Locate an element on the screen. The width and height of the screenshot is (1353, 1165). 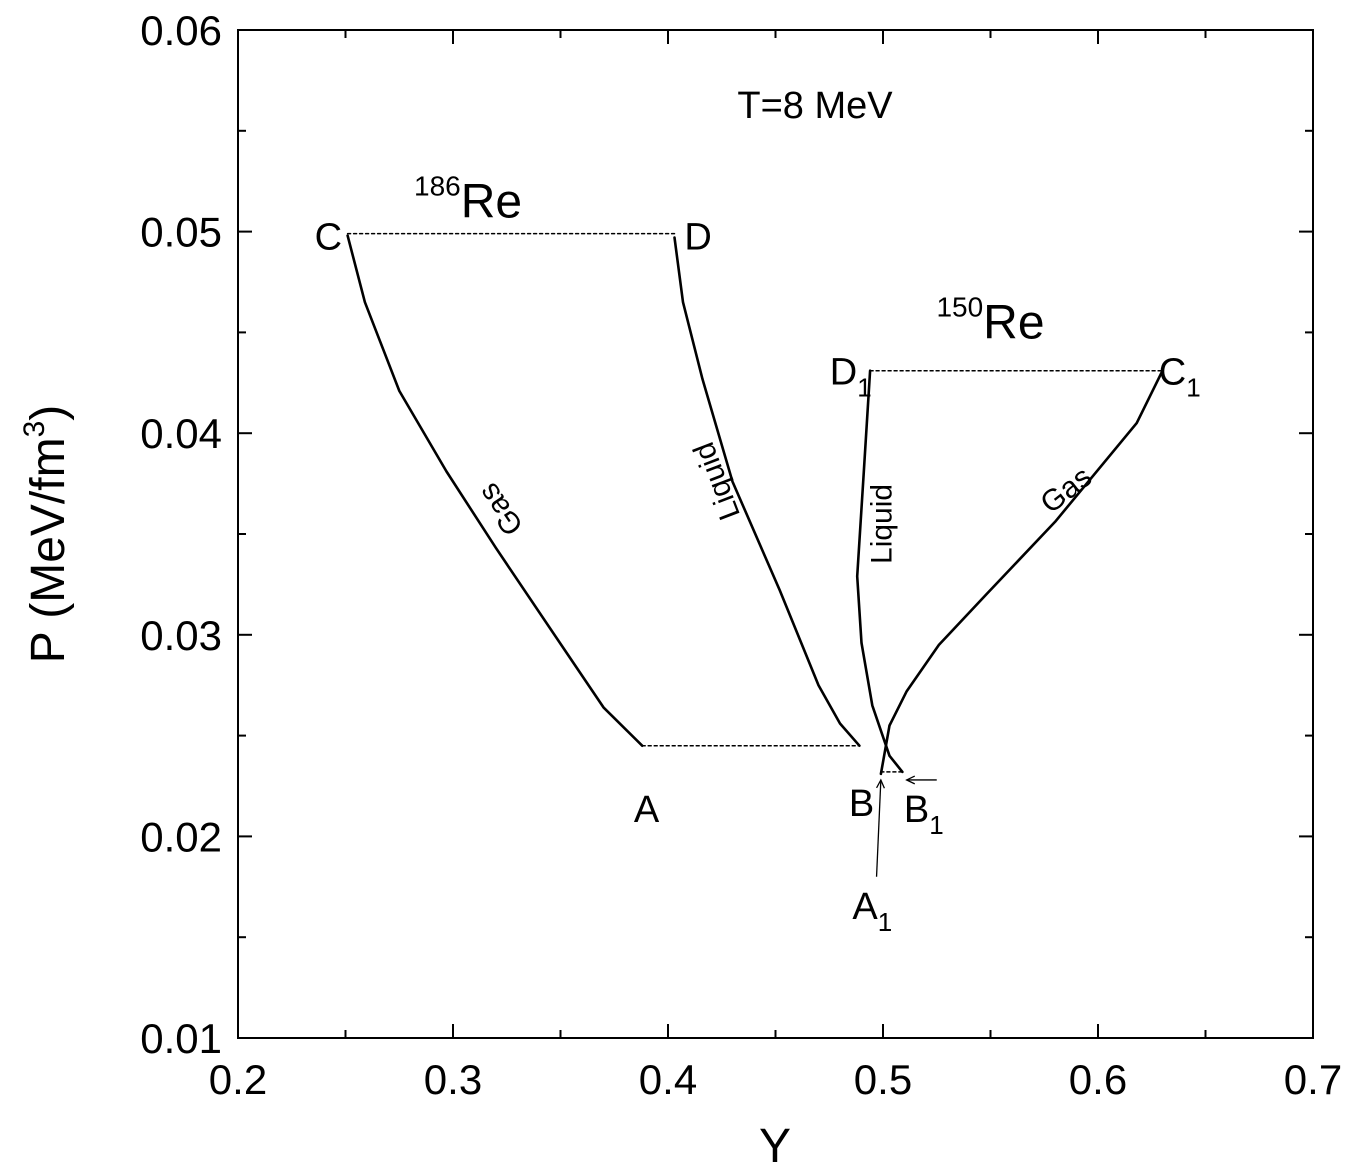
y-tick-label: 0.06 is located at coordinates (181, 30).